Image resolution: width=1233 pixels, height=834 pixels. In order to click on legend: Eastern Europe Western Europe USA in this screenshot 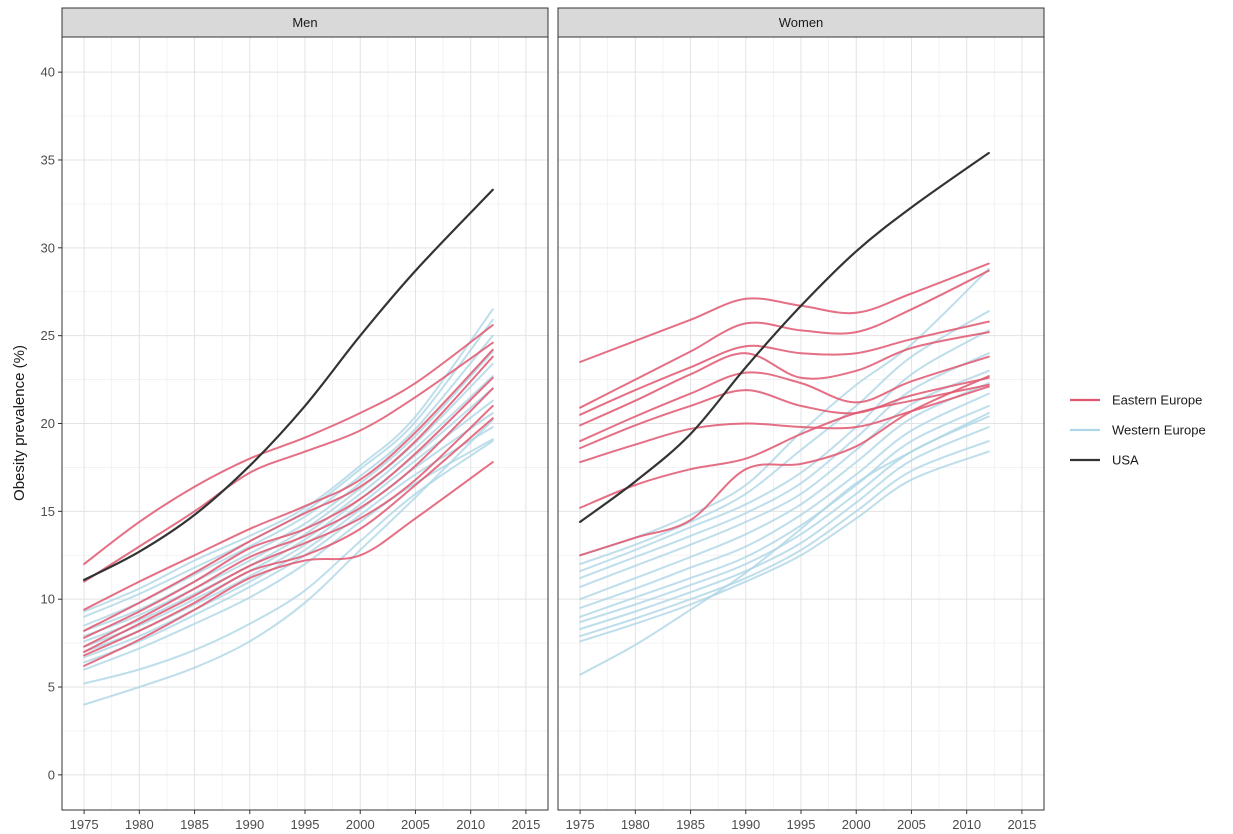, I will do `click(1138, 430)`.